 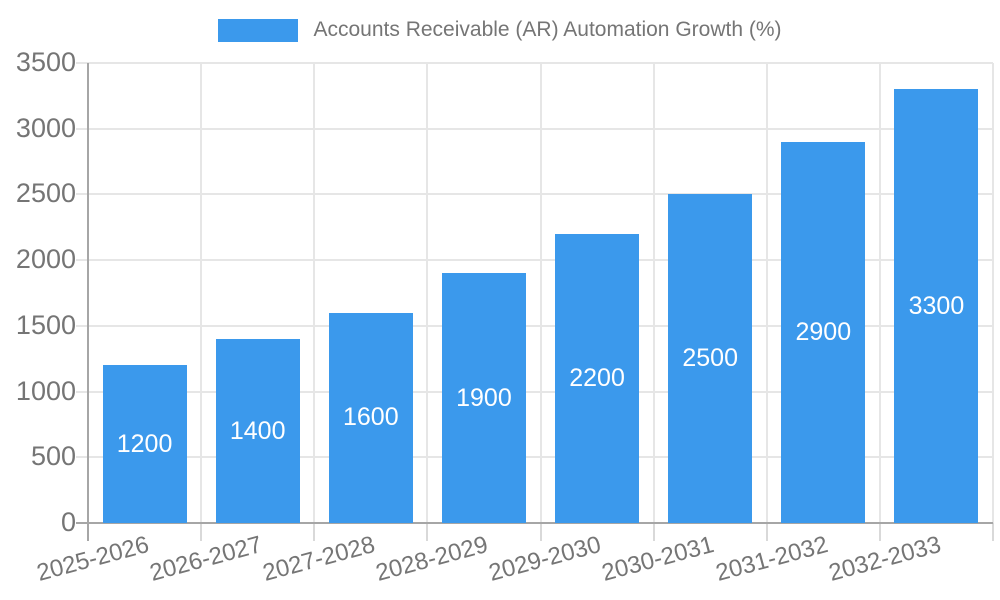 I want to click on bar-value-label: 1400, so click(x=257, y=430).